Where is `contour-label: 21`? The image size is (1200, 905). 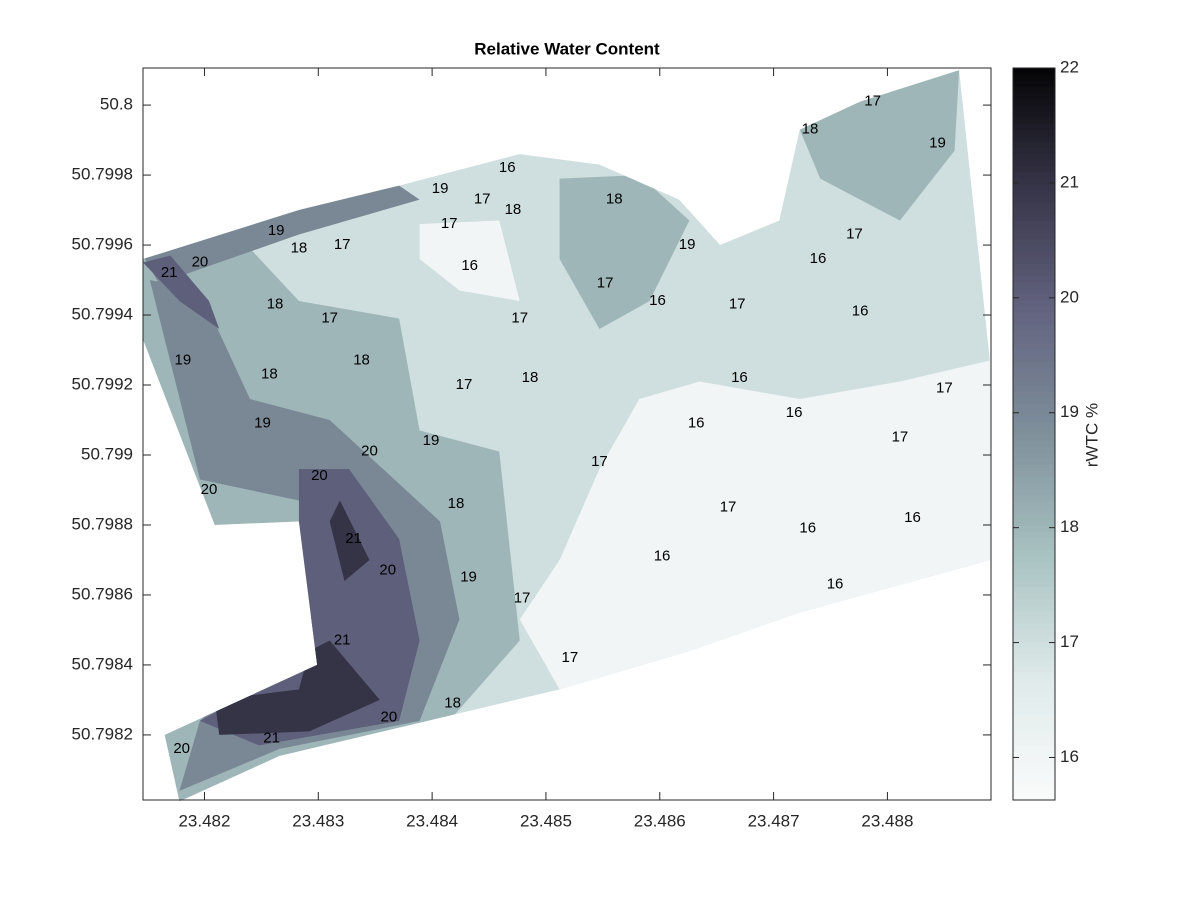 contour-label: 21 is located at coordinates (169, 272).